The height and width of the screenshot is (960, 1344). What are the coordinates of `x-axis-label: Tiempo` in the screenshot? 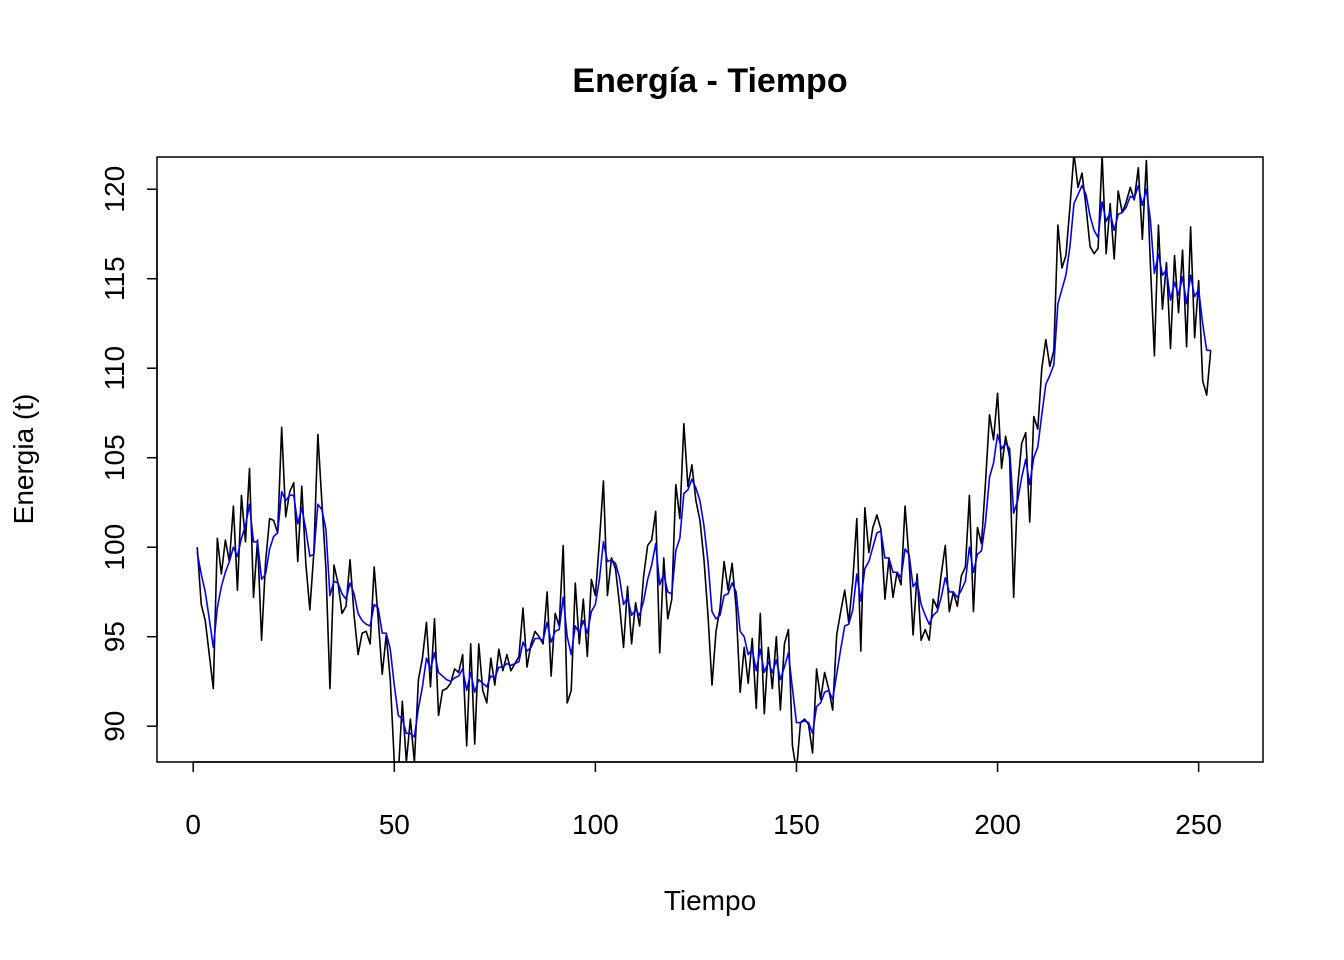 It's located at (710, 900).